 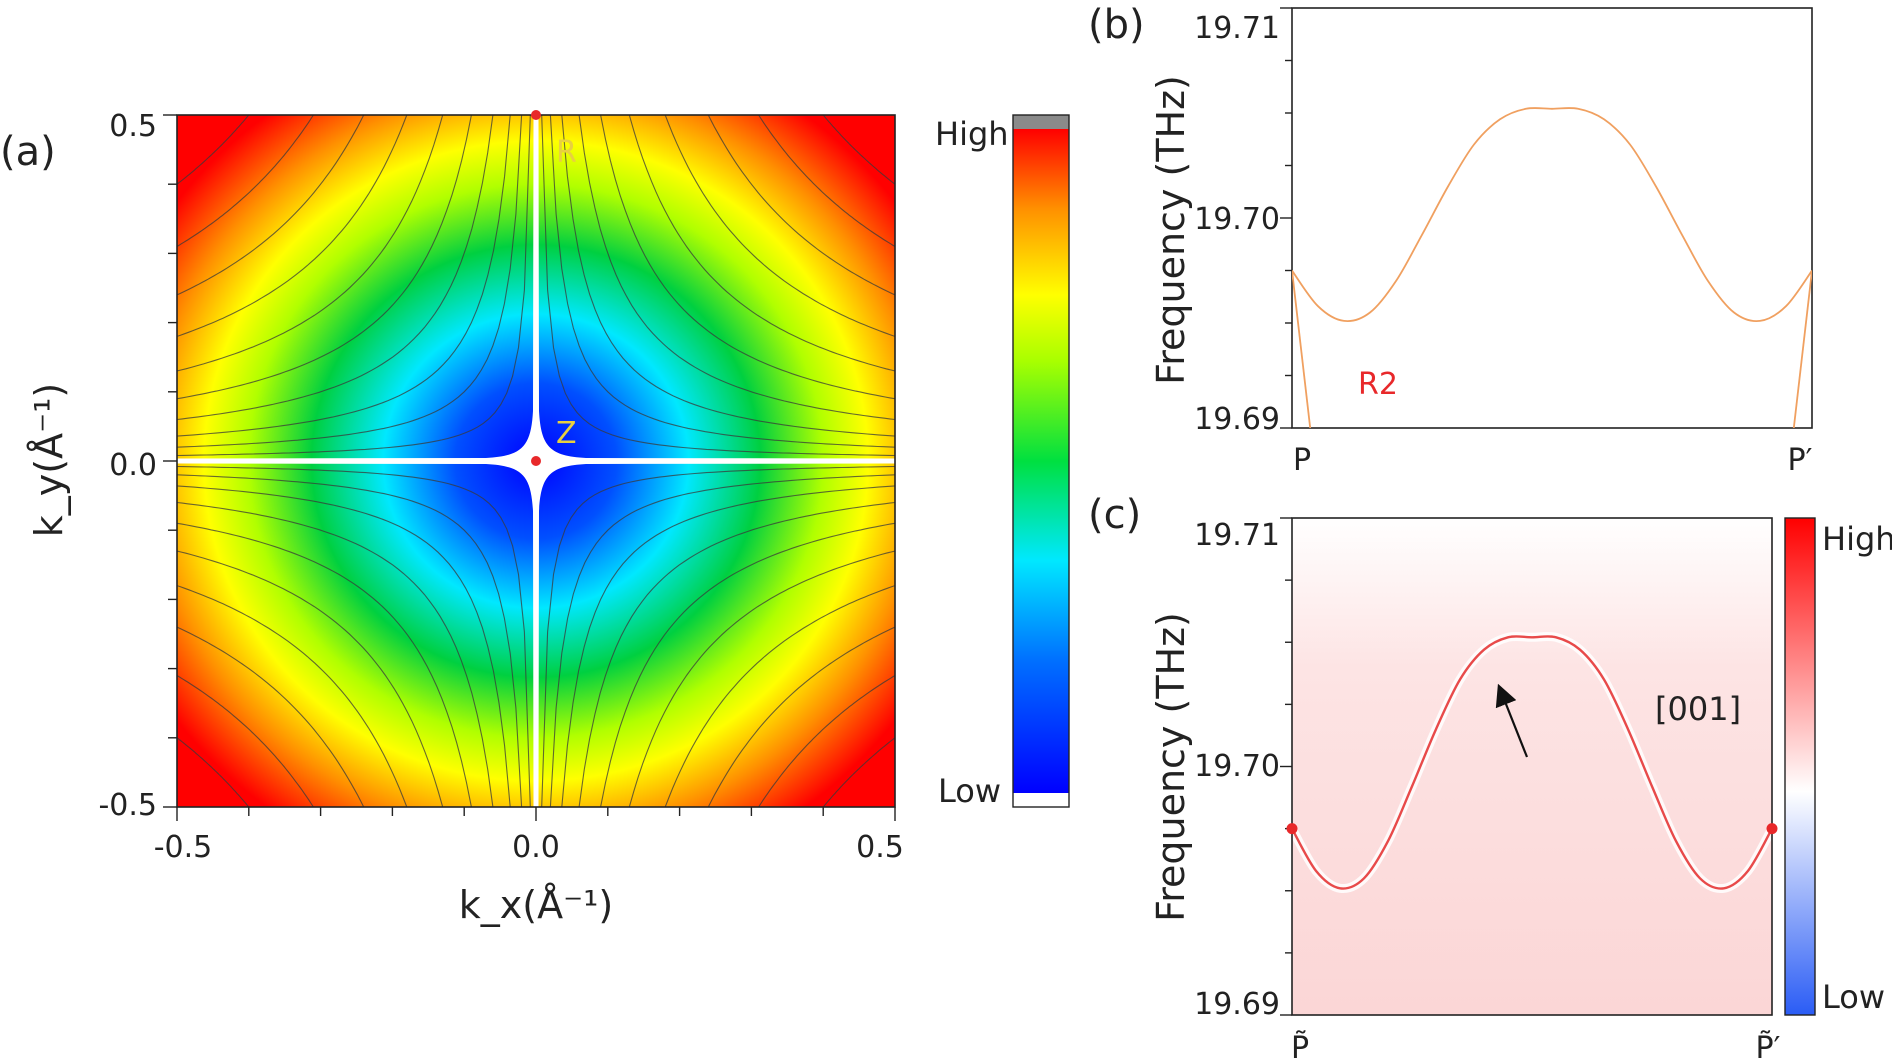 What do you see at coordinates (566, 433) in the screenshot?
I see `point-Z-label: Z` at bounding box center [566, 433].